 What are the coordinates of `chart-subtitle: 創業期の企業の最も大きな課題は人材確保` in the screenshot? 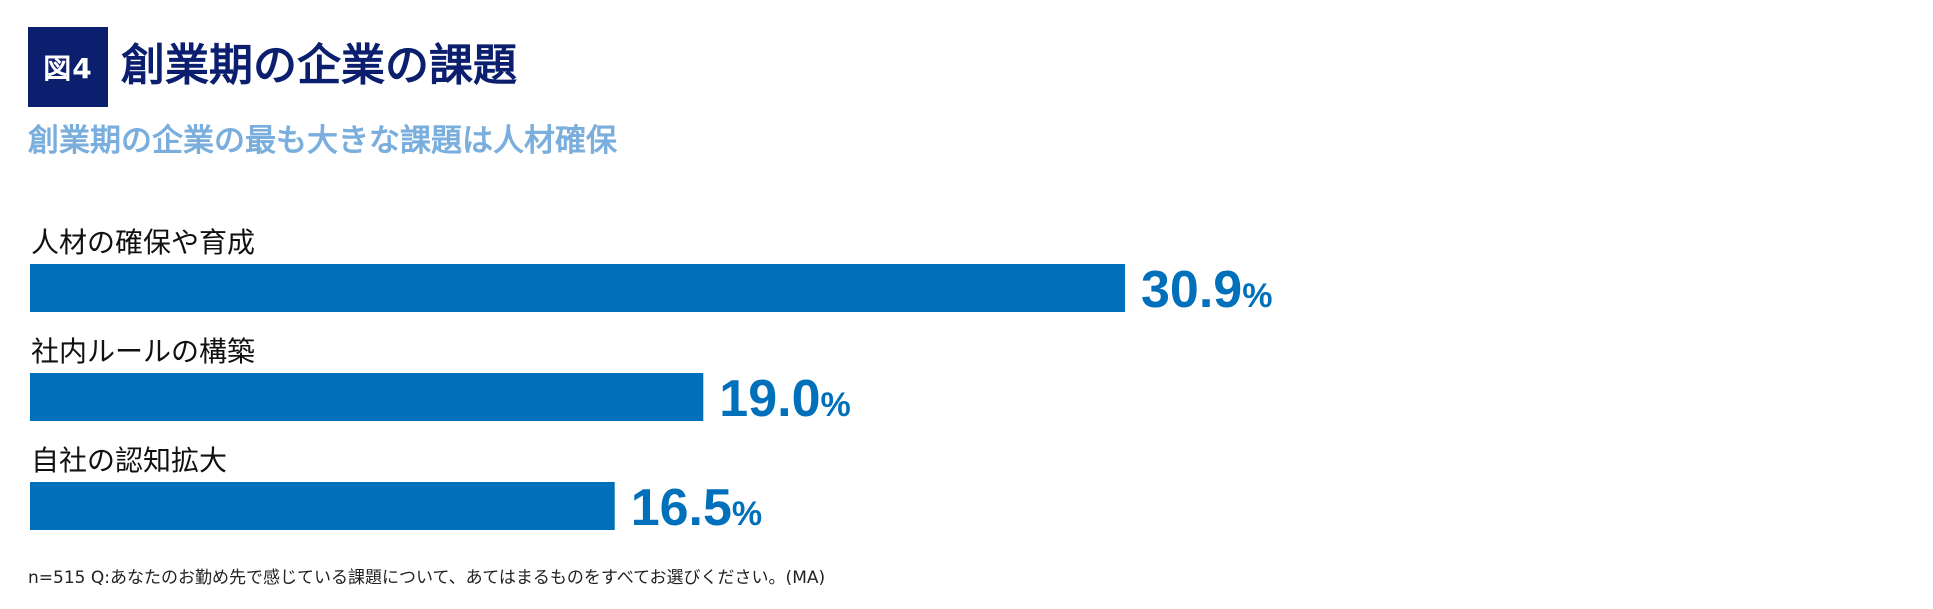 It's located at (322, 141).